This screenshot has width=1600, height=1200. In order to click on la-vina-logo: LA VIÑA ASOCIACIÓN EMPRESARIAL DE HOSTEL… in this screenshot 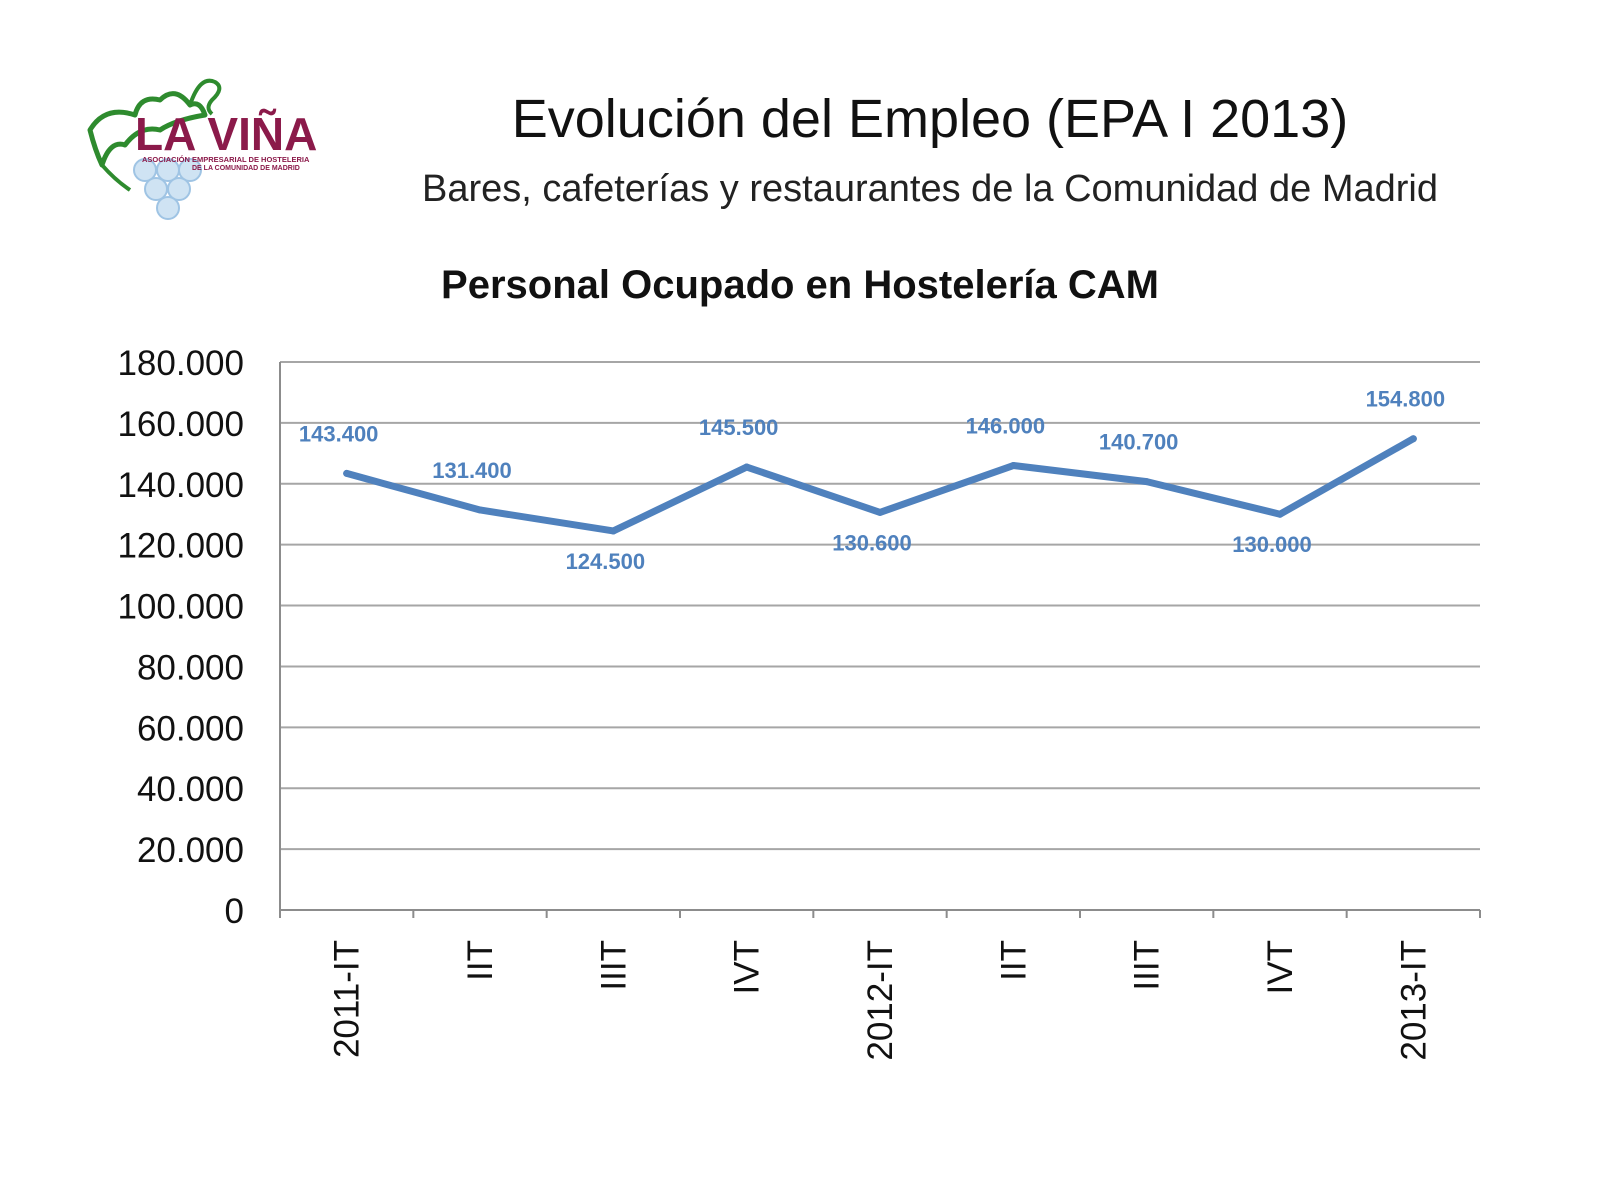, I will do `click(202, 149)`.